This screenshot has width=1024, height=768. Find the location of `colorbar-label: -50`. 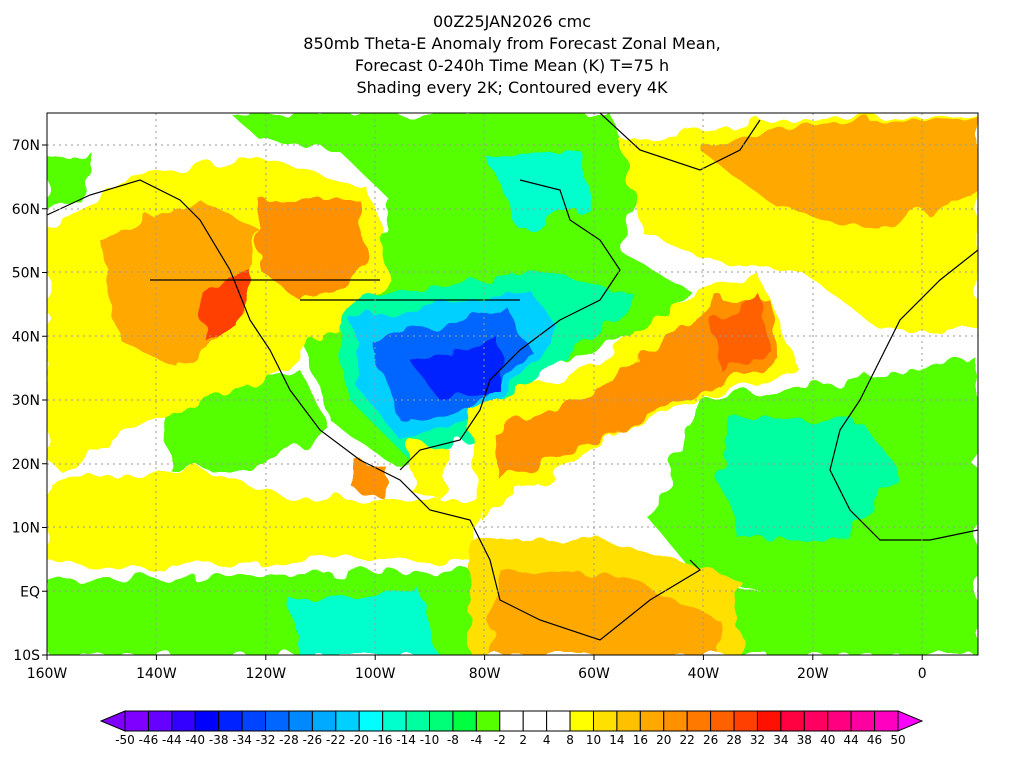

colorbar-label: -50 is located at coordinates (125, 740).